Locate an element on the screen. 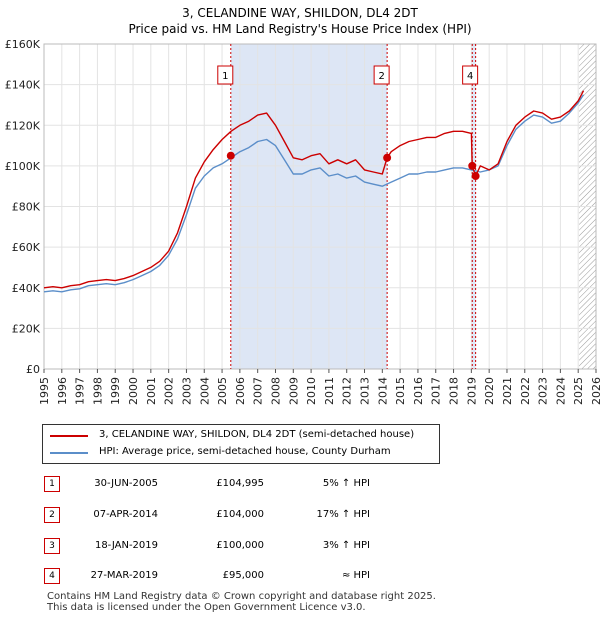 This screenshot has height=620, width=600. y-tick-label: £20K is located at coordinates (26, 328).